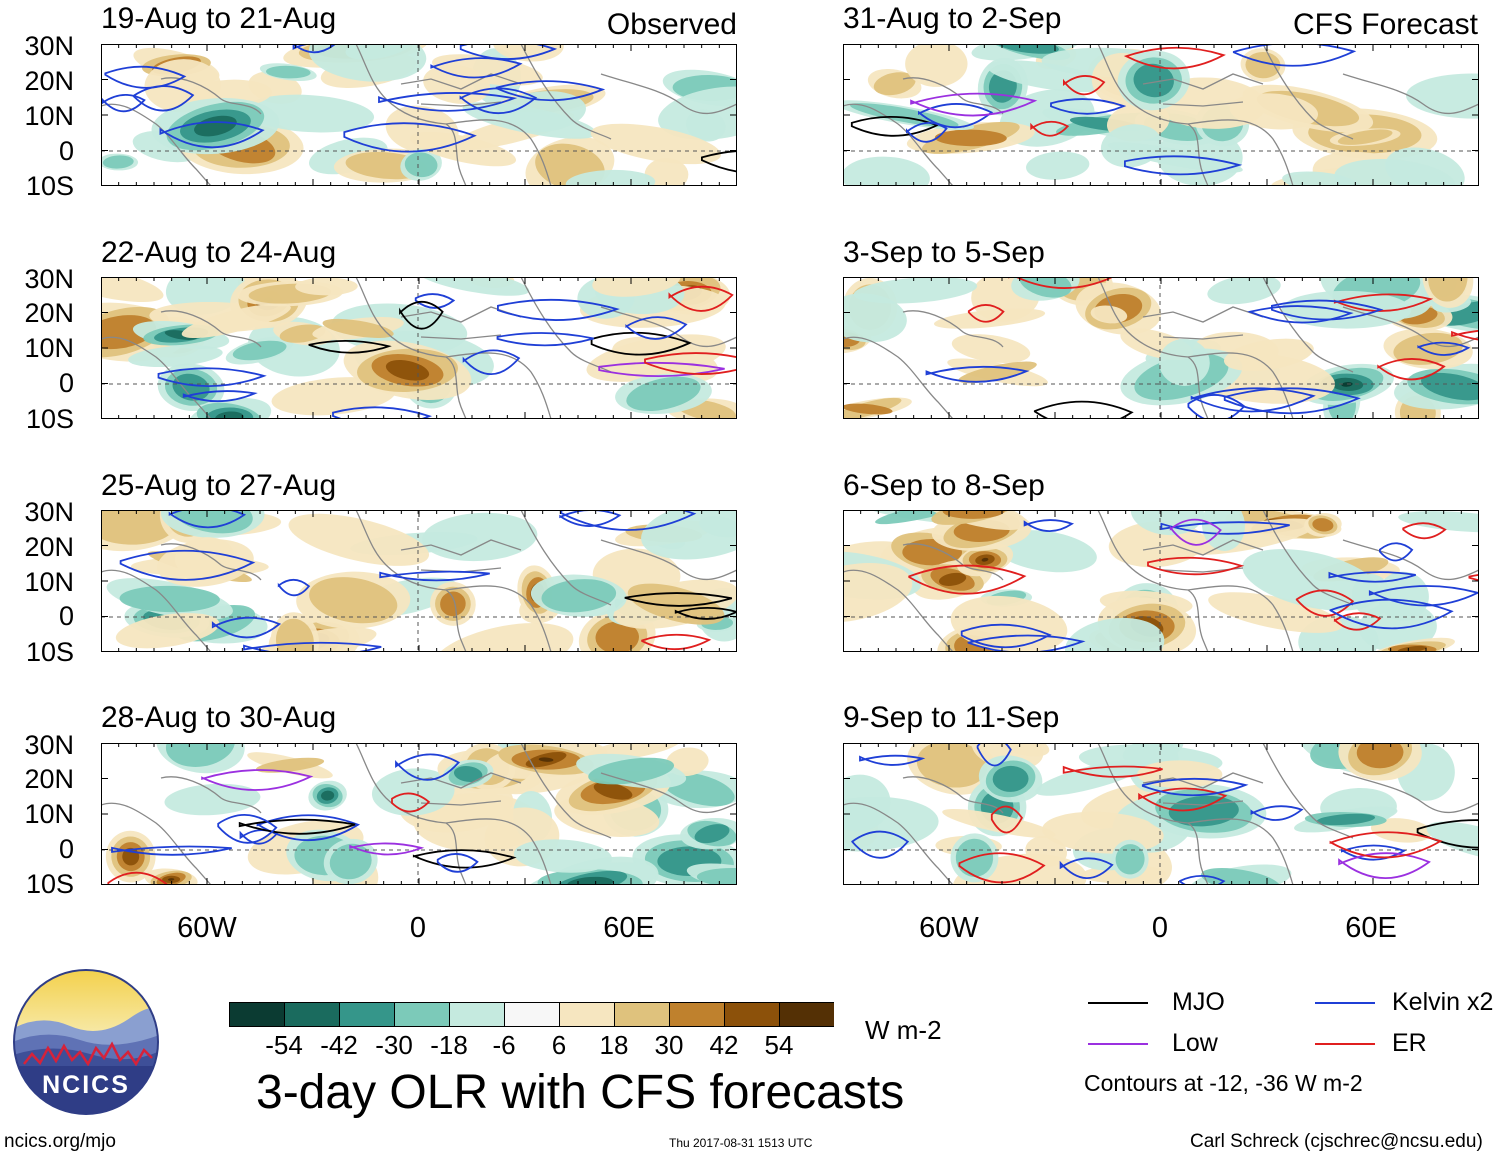 The height and width of the screenshot is (1158, 1510). I want to click on olr-anomaly-shading, so click(1161, 814).